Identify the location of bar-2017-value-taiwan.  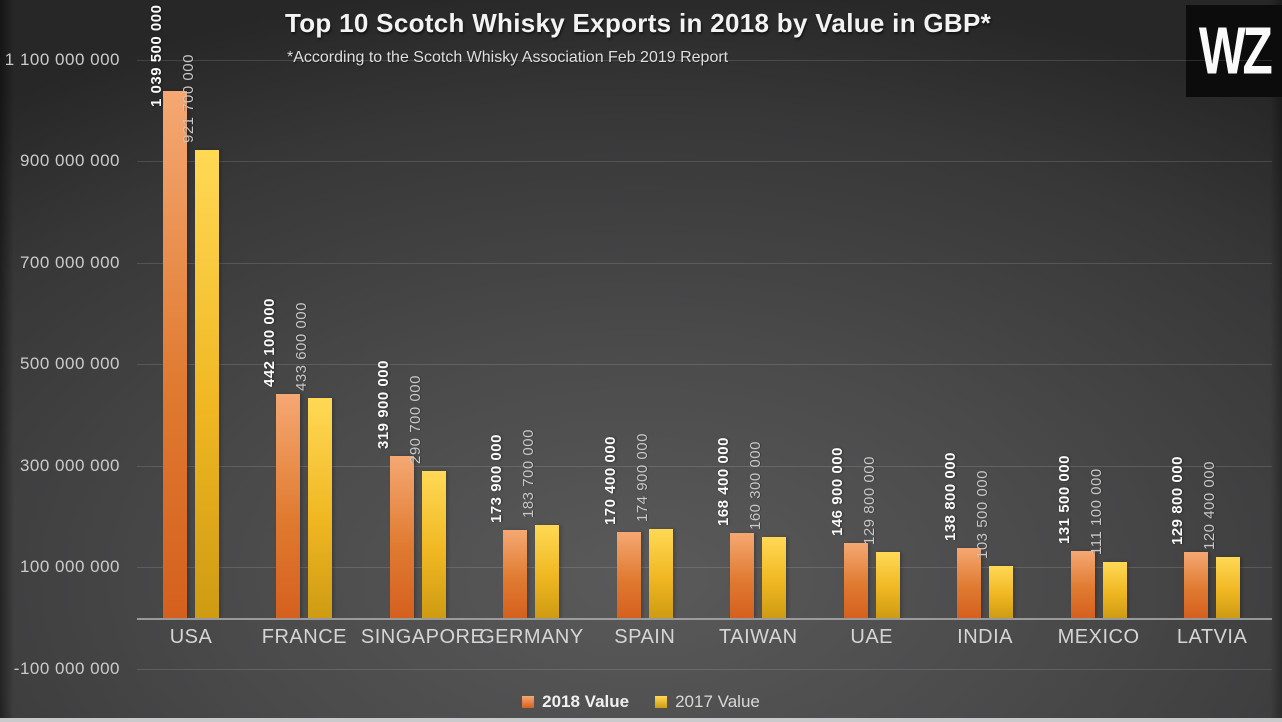
(774, 577).